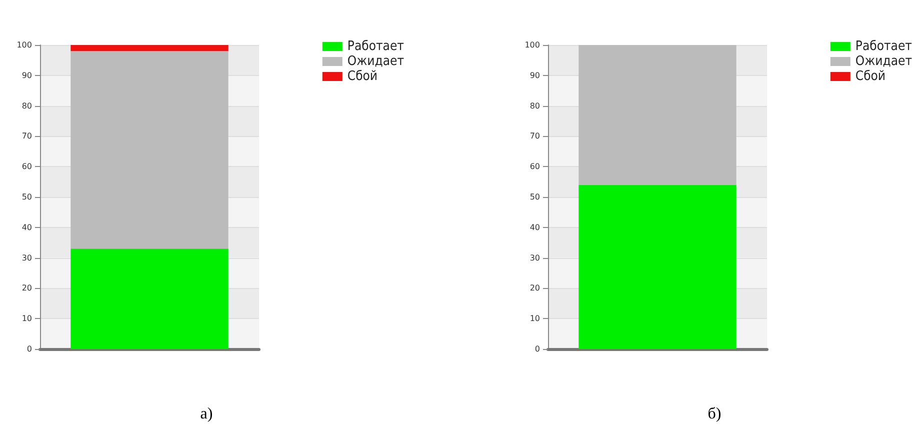  What do you see at coordinates (206, 414) in the screenshot?
I see `text: а)` at bounding box center [206, 414].